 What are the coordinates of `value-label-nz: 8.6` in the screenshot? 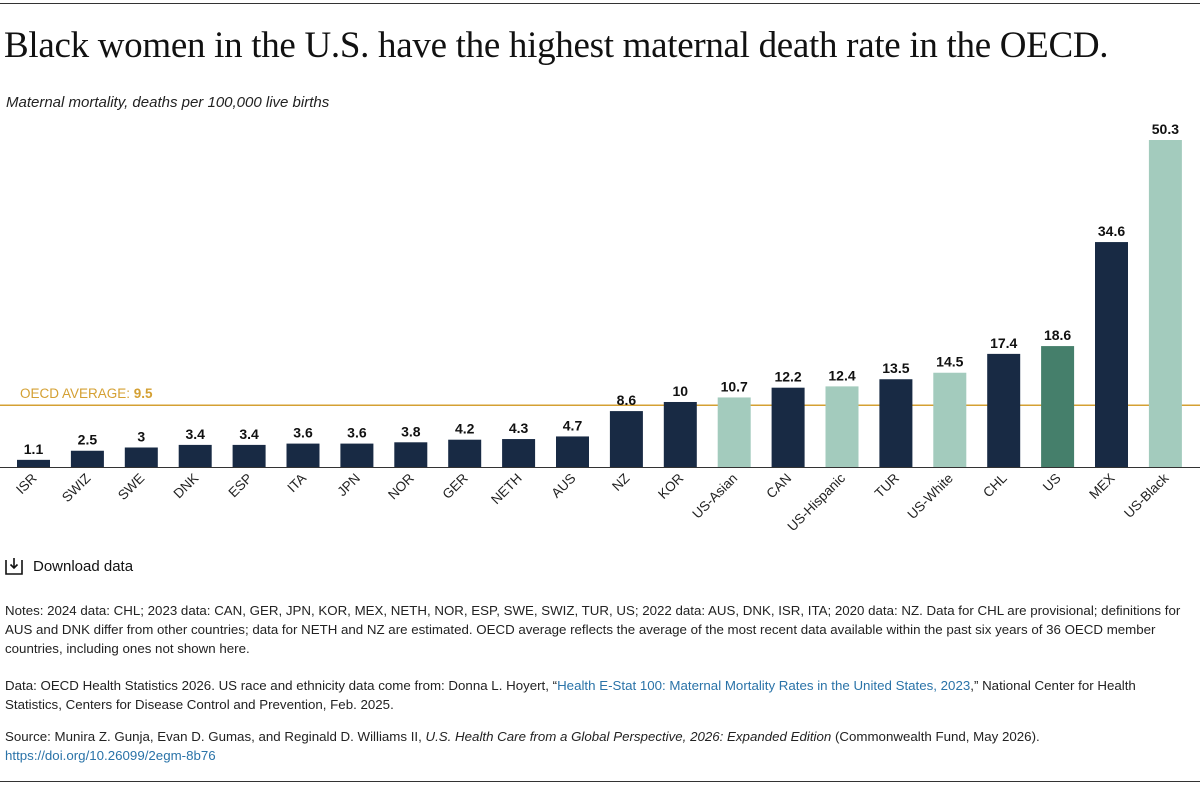 It's located at (627, 400).